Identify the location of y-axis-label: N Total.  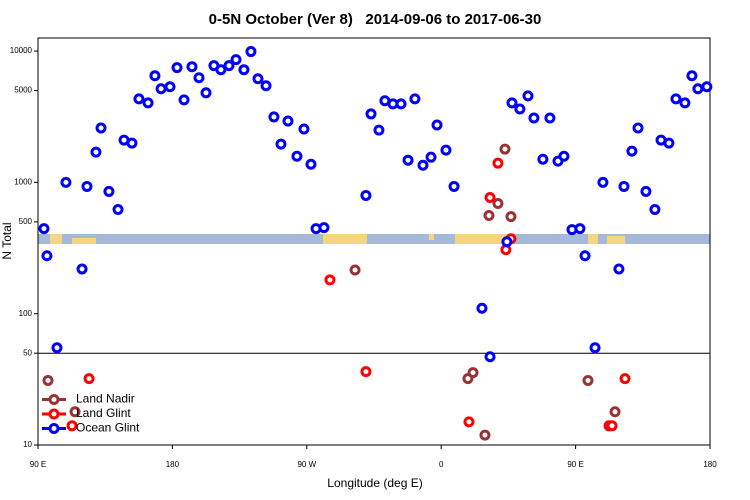
(7, 240).